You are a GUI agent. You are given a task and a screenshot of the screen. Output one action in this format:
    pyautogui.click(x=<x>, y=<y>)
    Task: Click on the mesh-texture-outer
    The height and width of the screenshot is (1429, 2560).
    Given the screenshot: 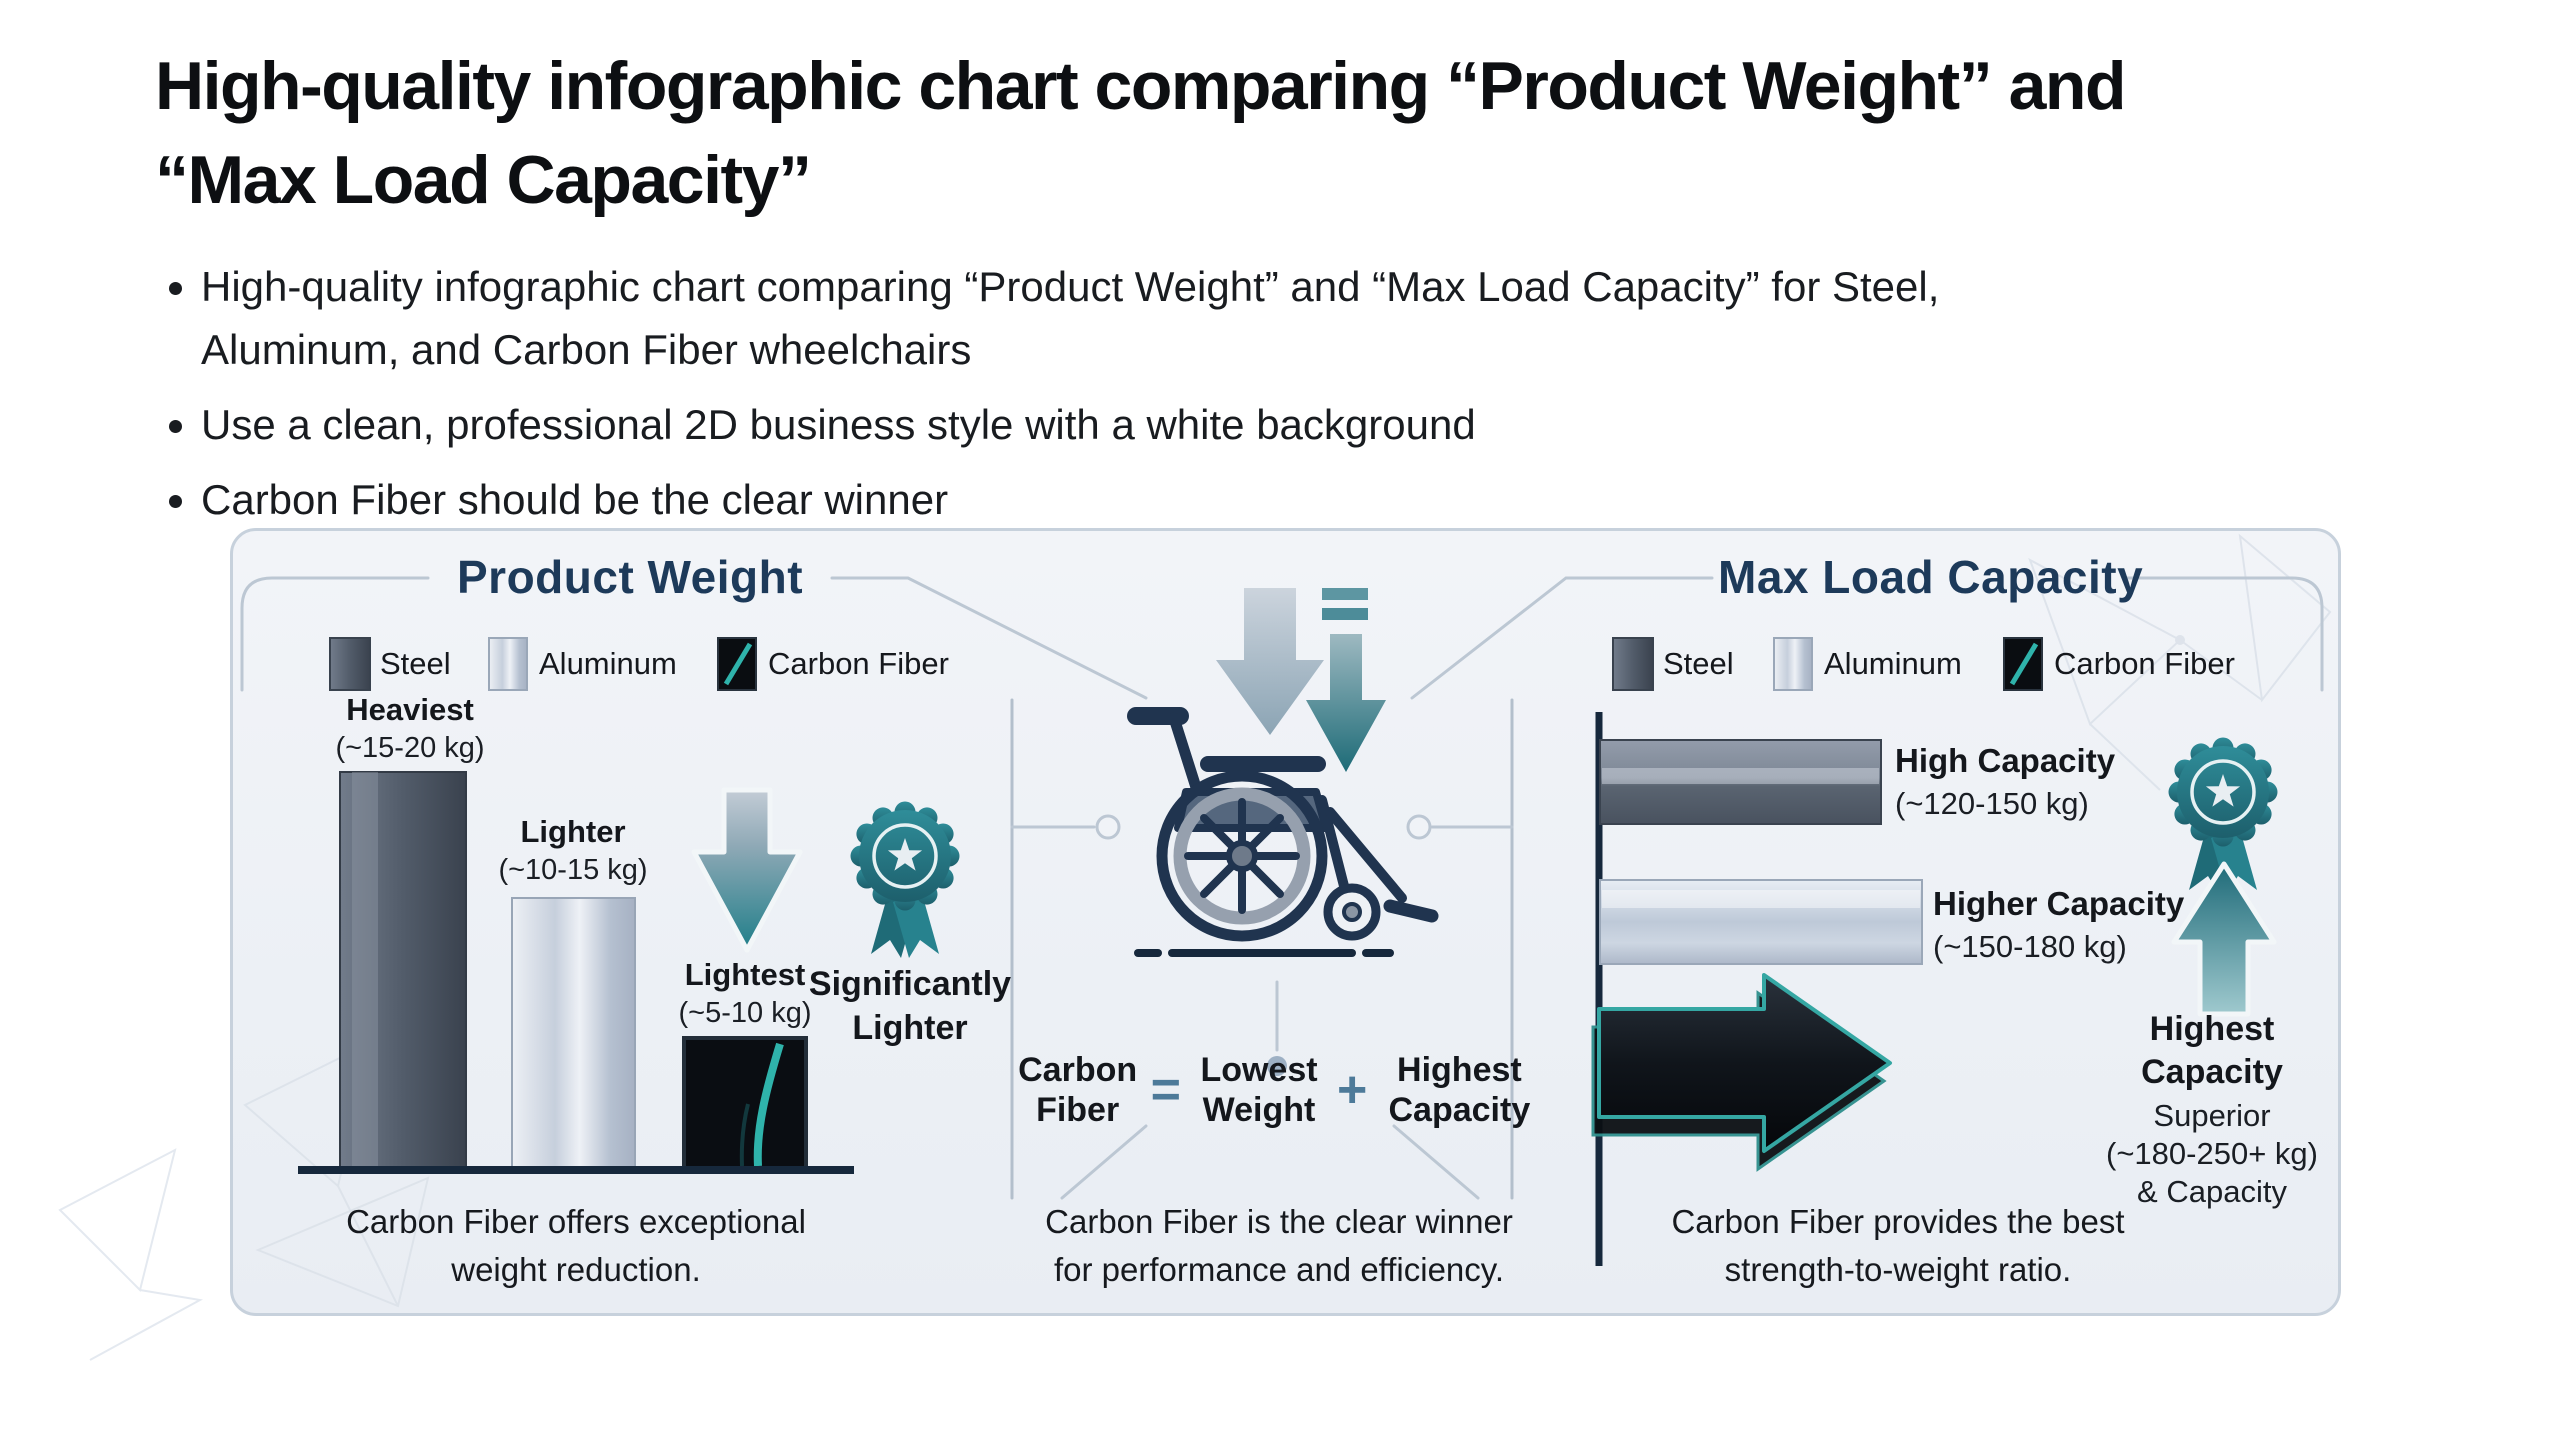 What is the action you would take?
    pyautogui.click(x=131, y=1254)
    